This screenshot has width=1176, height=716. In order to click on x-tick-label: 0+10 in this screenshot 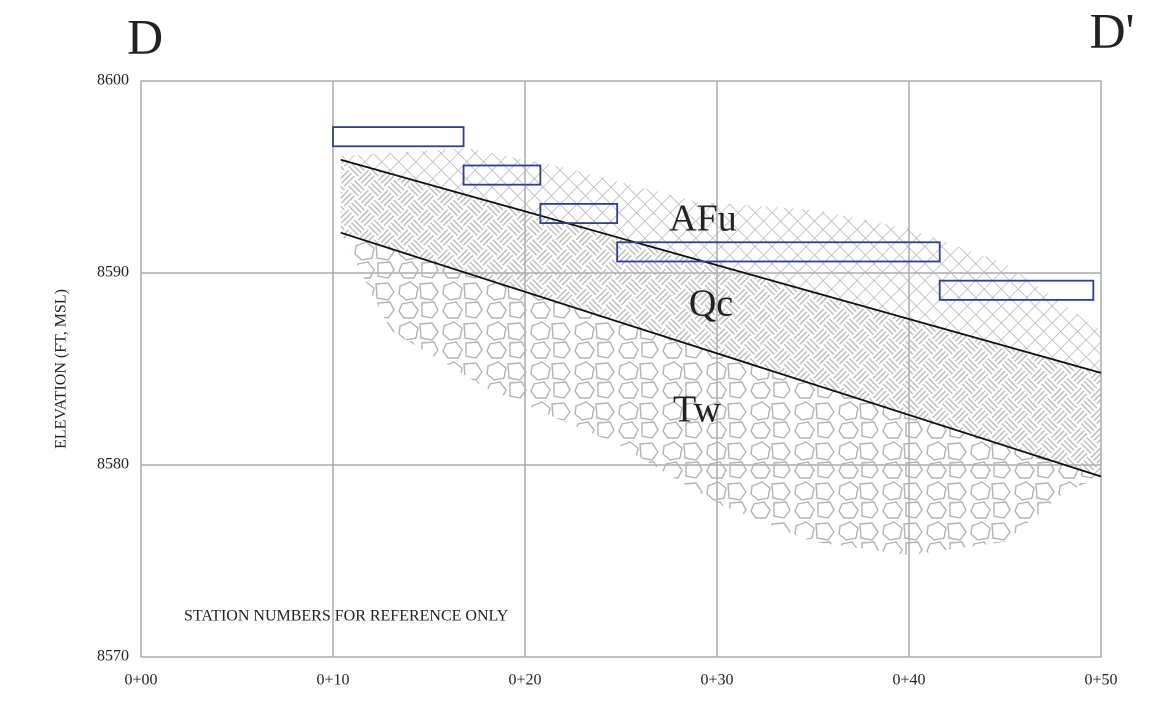, I will do `click(332, 680)`.